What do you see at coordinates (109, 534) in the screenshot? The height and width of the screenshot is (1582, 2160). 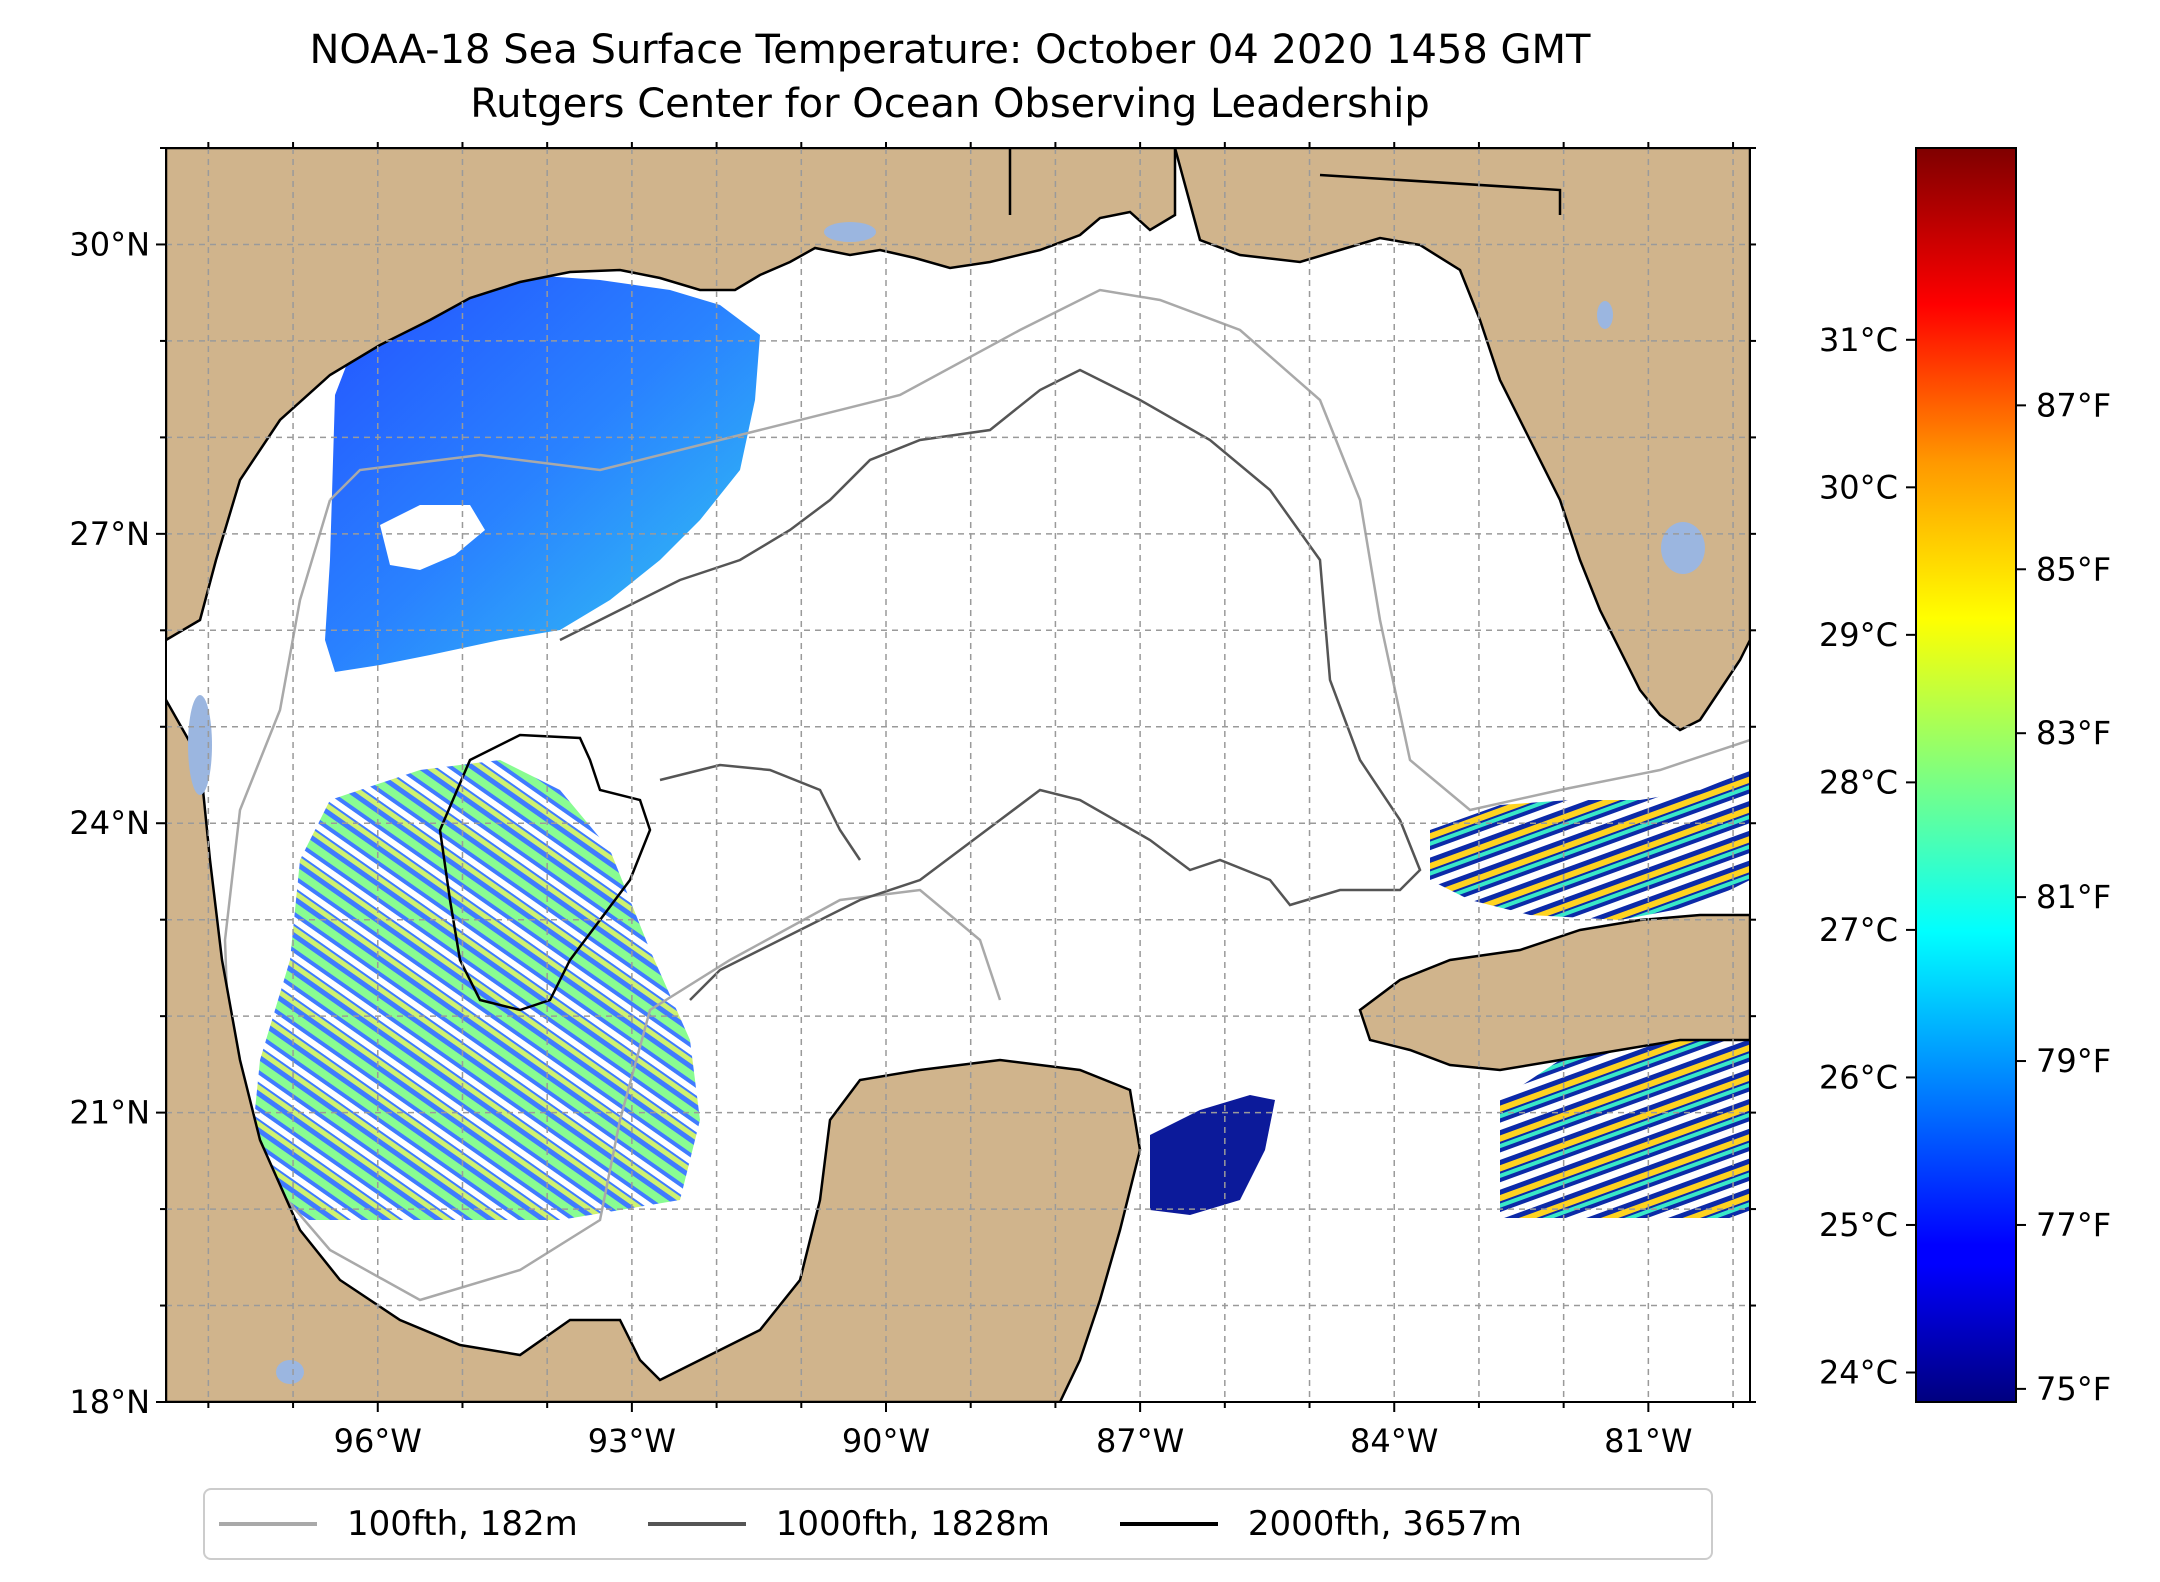 I see `lat-tick-label: 27°N` at bounding box center [109, 534].